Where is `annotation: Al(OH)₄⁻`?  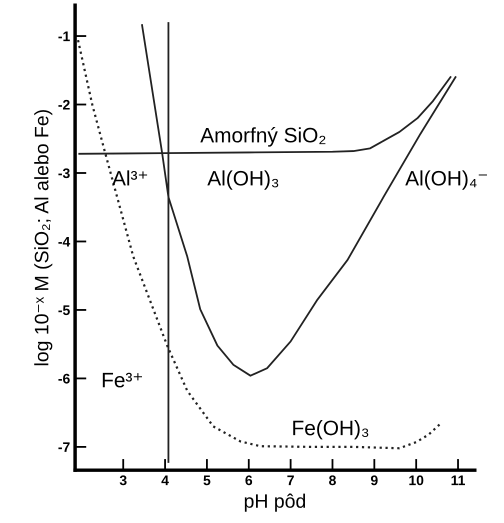 annotation: Al(OH)₄⁻ is located at coordinates (446, 180).